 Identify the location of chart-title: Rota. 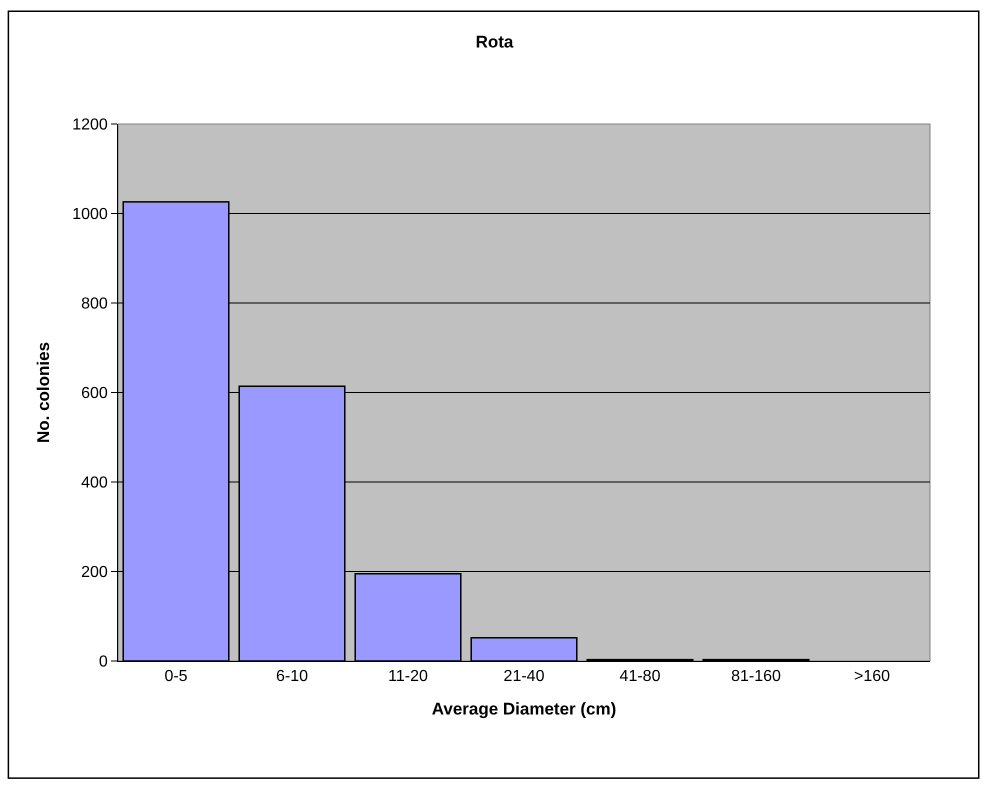
(495, 42).